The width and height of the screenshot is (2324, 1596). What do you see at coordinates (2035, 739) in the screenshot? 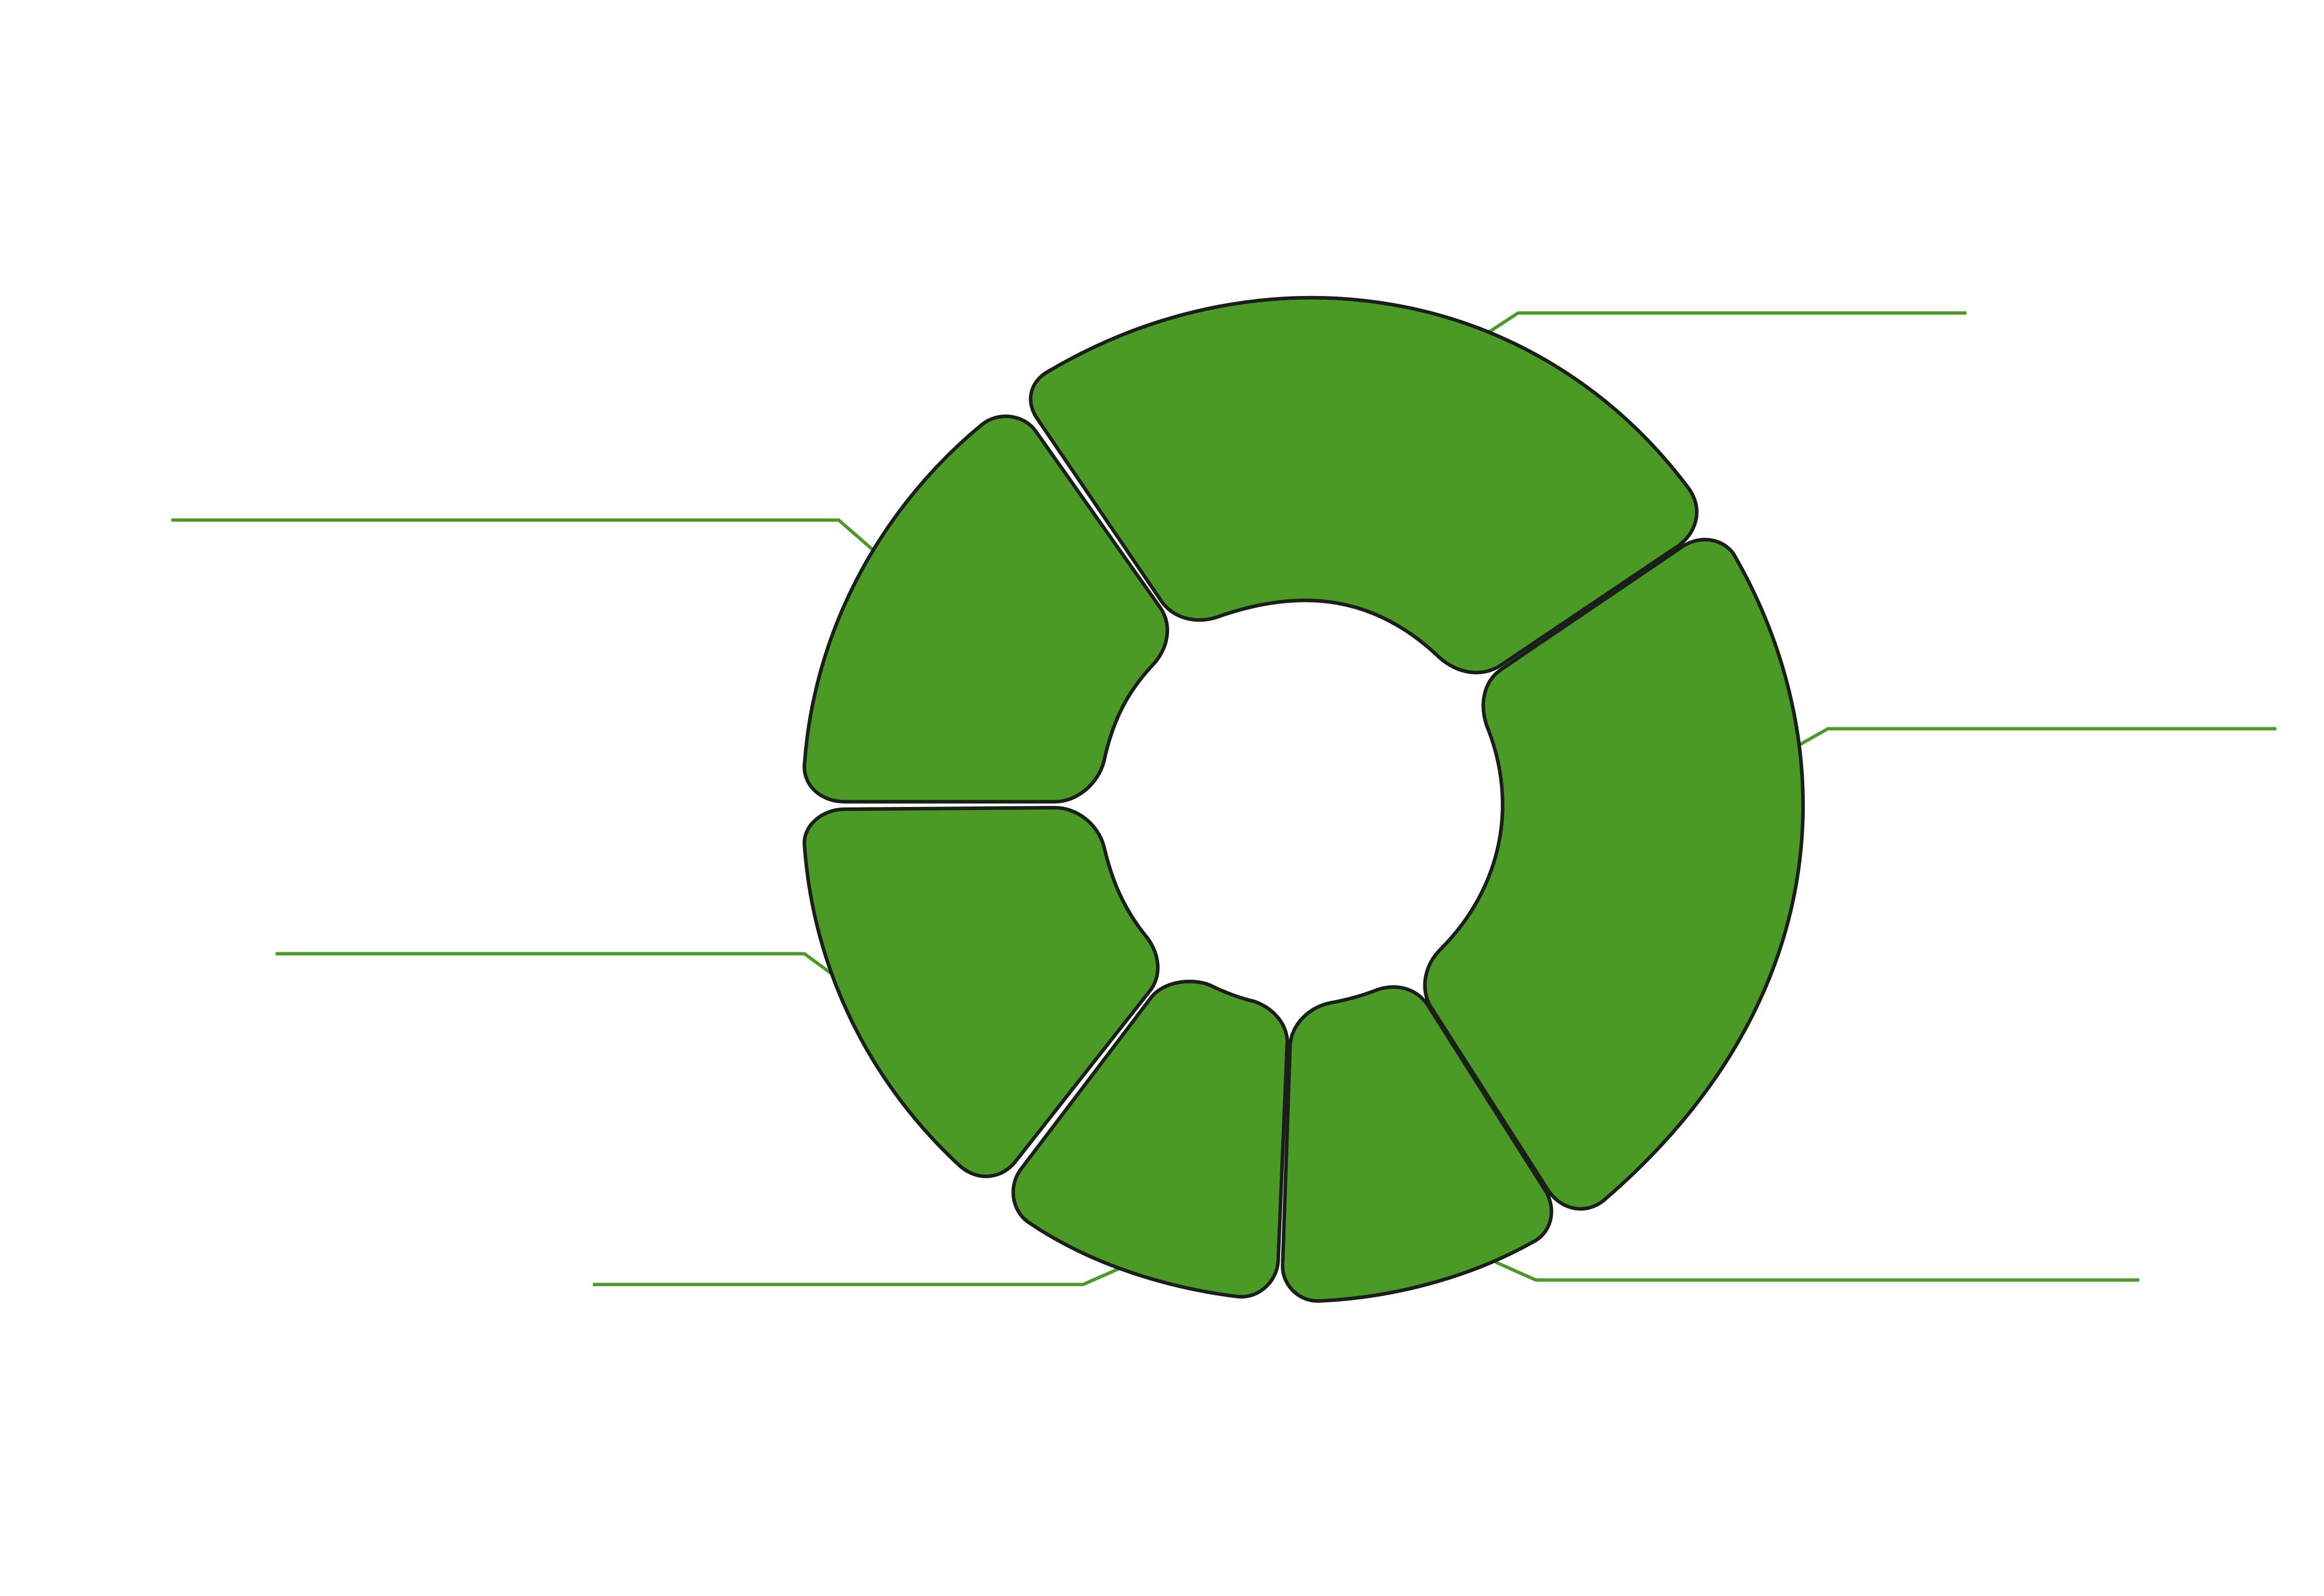
I see `leader-line-right` at bounding box center [2035, 739].